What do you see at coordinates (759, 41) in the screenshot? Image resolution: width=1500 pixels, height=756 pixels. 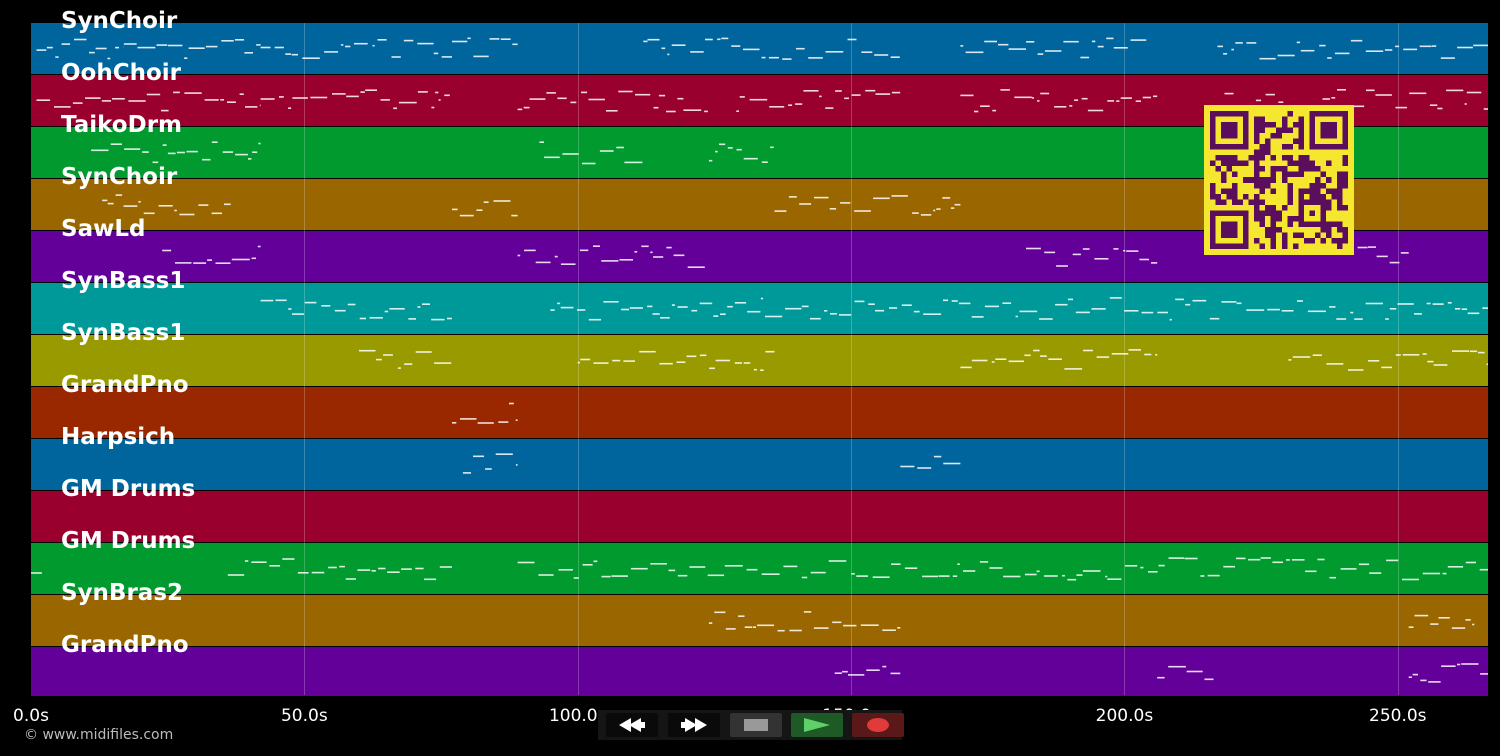 I see `track-lane: SynChoir` at bounding box center [759, 41].